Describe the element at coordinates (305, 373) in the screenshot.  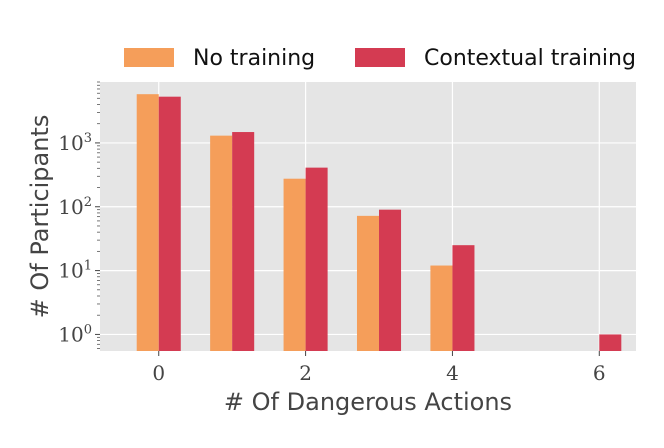
I see `x-tick-label: 2` at that location.